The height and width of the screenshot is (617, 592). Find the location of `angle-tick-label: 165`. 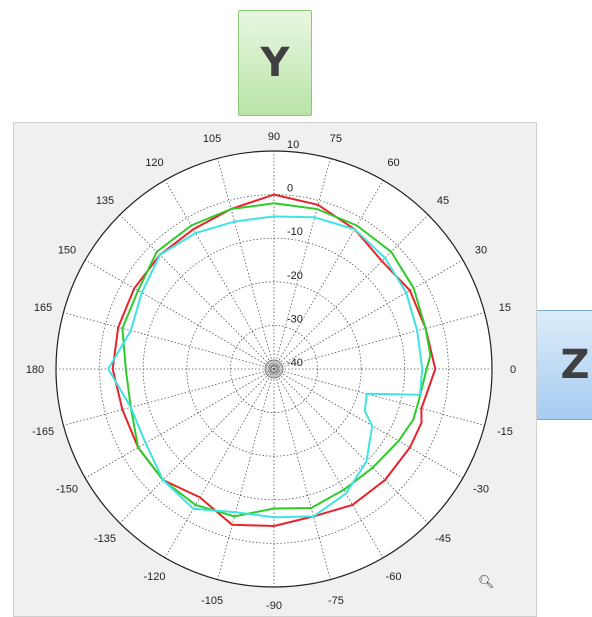

angle-tick-label: 165 is located at coordinates (43, 308).